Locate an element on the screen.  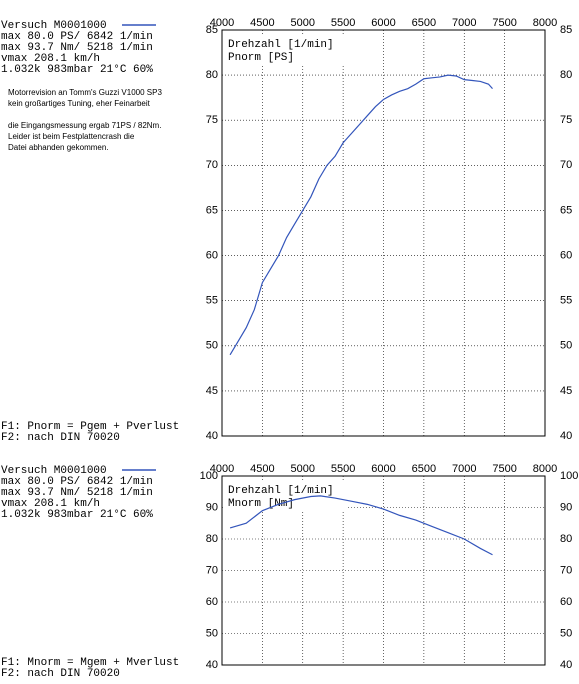
y-tick-label-right: 90 is located at coordinates (566, 507).